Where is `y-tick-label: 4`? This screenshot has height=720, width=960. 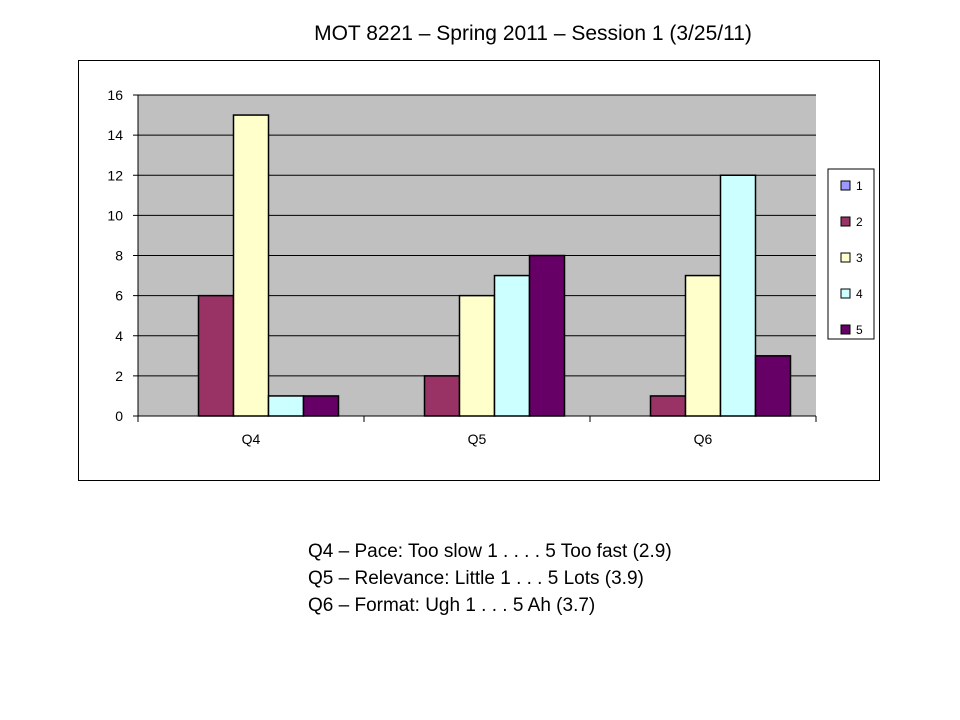 y-tick-label: 4 is located at coordinates (119, 336).